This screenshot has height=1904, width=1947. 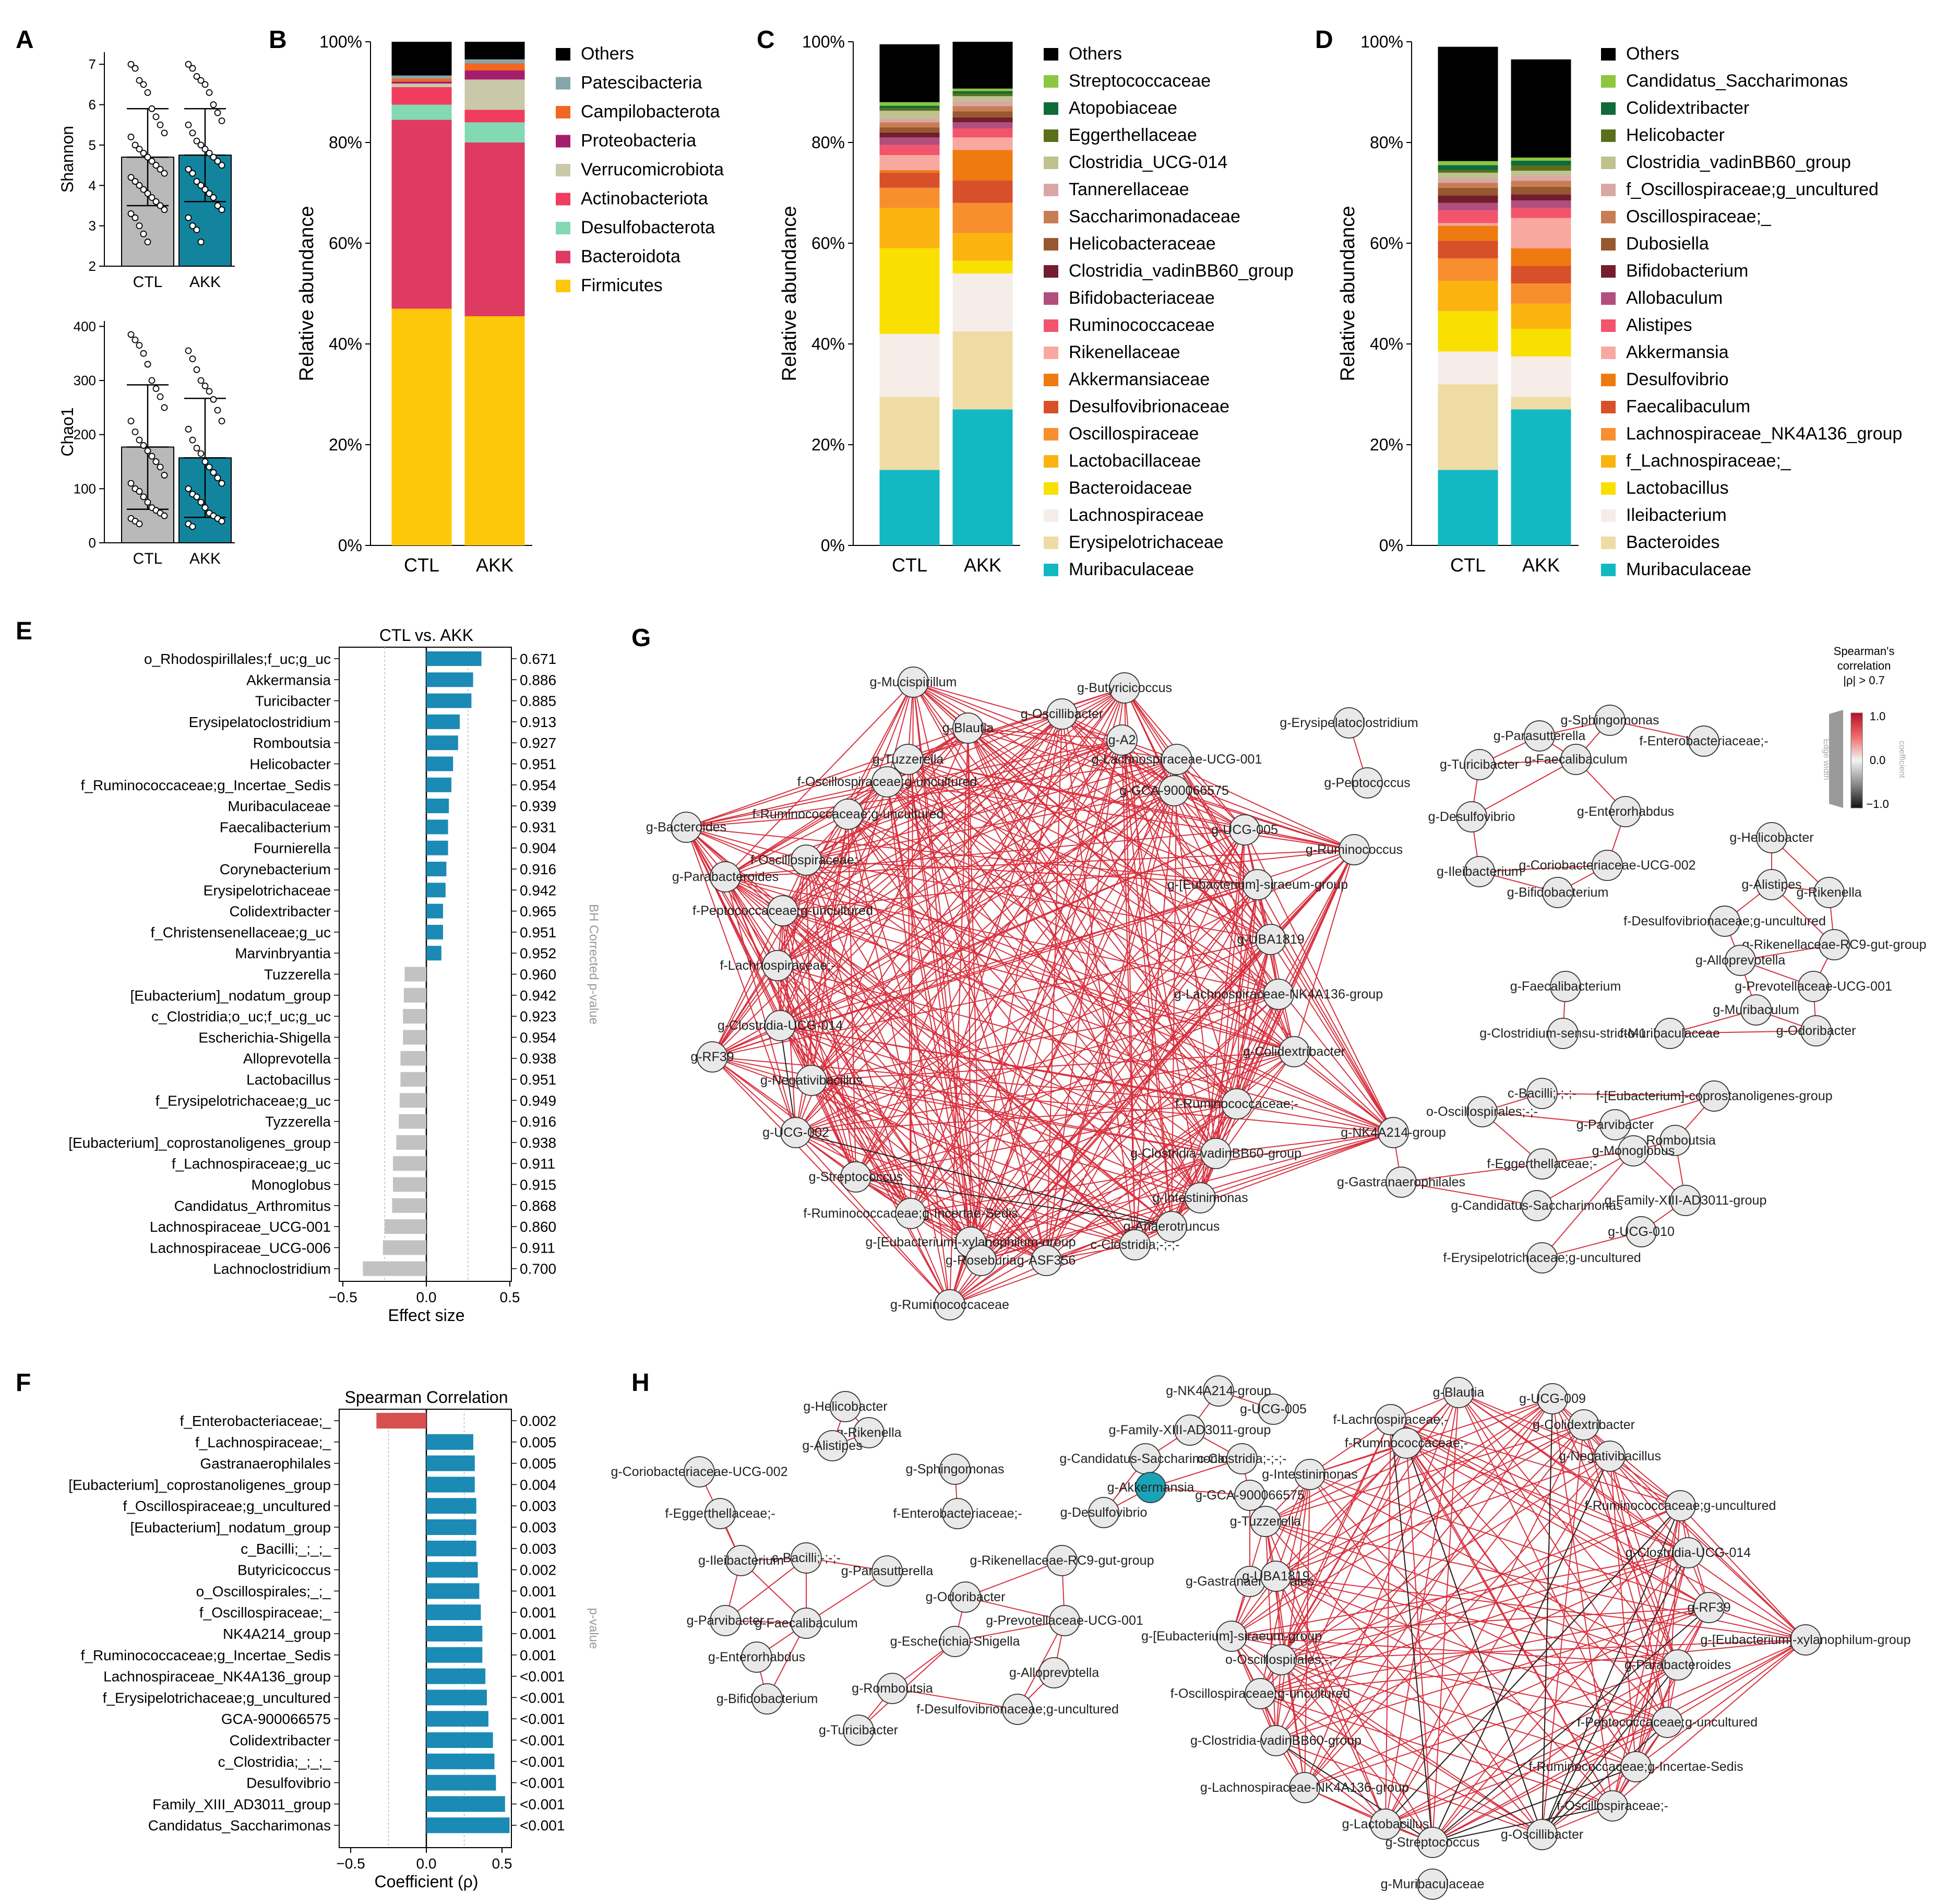 I want to click on legend-swatch-erysipelotrichaceae, so click(x=1051, y=543).